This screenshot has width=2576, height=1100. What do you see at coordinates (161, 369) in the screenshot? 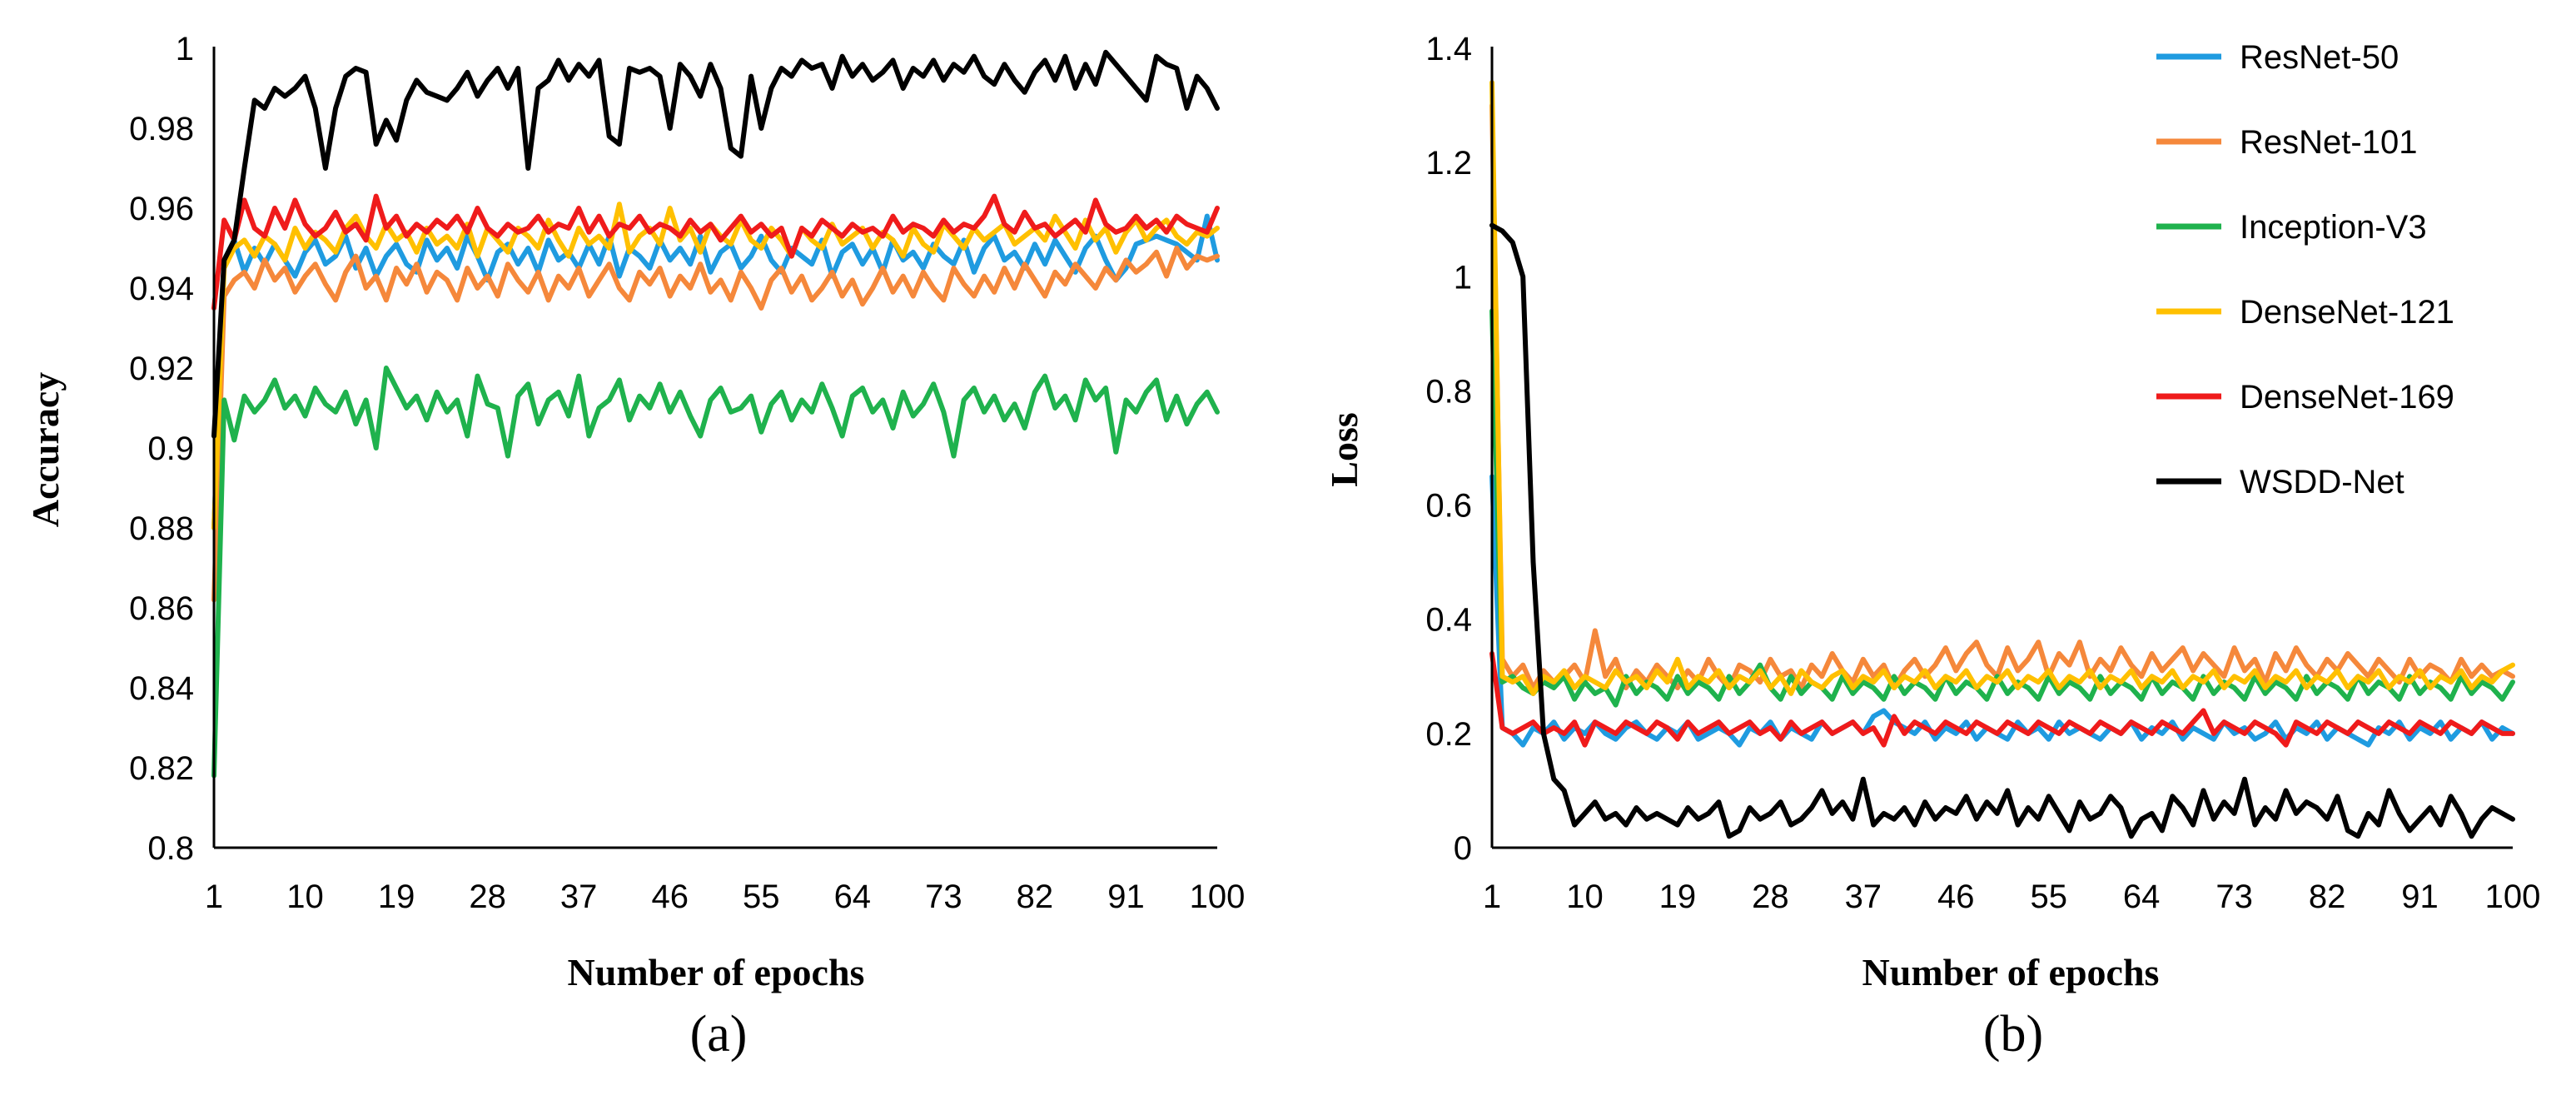
I see `accuracy-y-tick-label: 0.92` at bounding box center [161, 369].